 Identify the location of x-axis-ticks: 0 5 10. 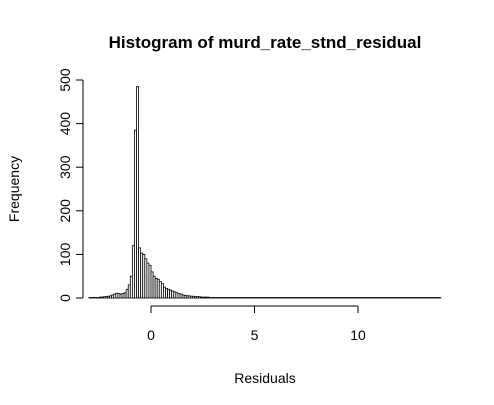
(256, 324).